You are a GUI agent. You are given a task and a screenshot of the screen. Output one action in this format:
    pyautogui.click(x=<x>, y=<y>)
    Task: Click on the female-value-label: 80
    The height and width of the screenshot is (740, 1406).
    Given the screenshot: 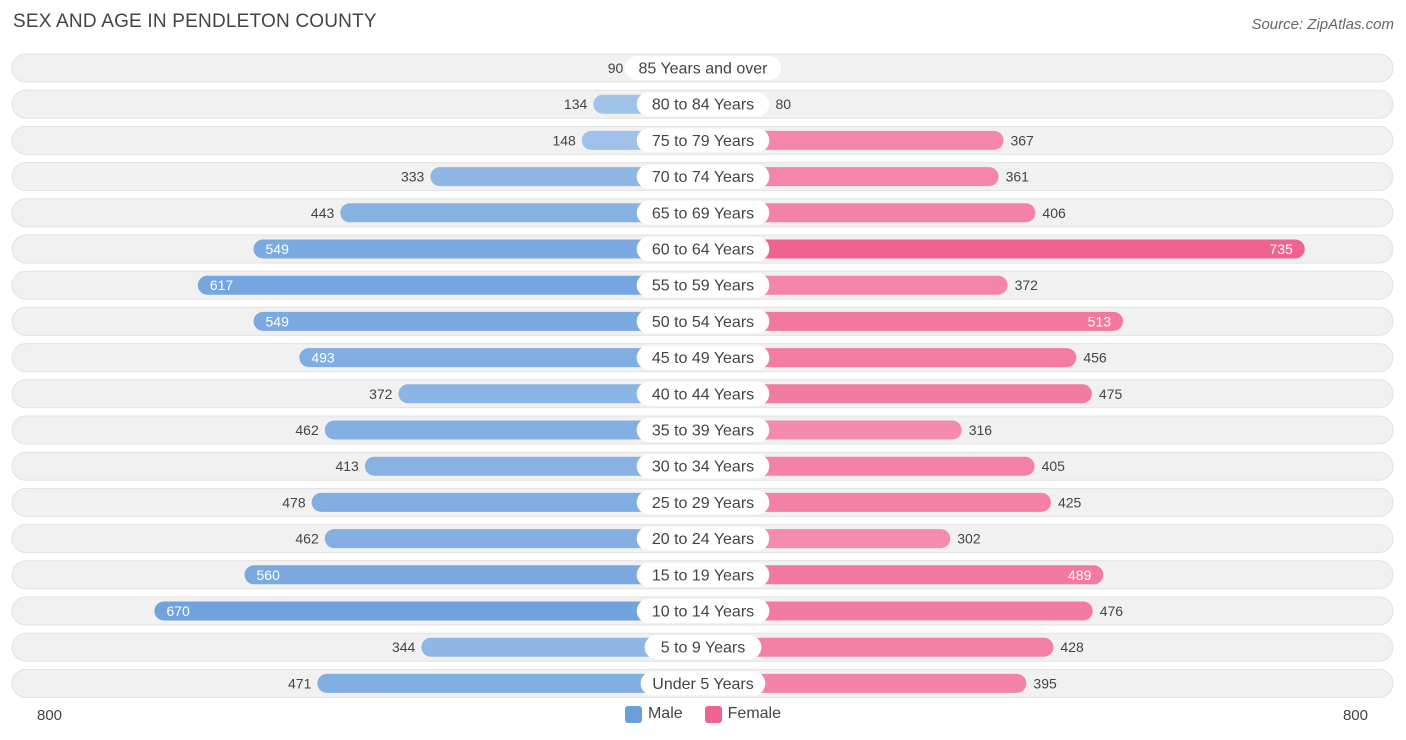 What is the action you would take?
    pyautogui.click(x=784, y=104)
    